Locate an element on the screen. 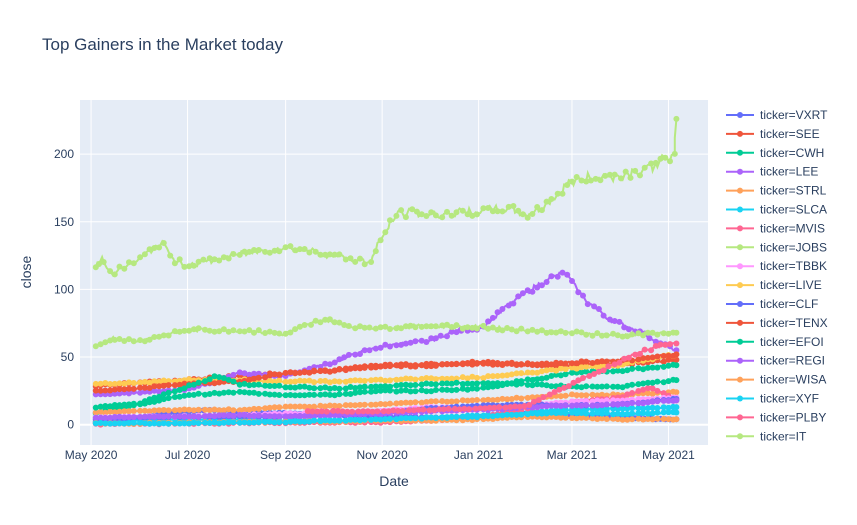  legend-item: ticker=TENX is located at coordinates (777, 323).